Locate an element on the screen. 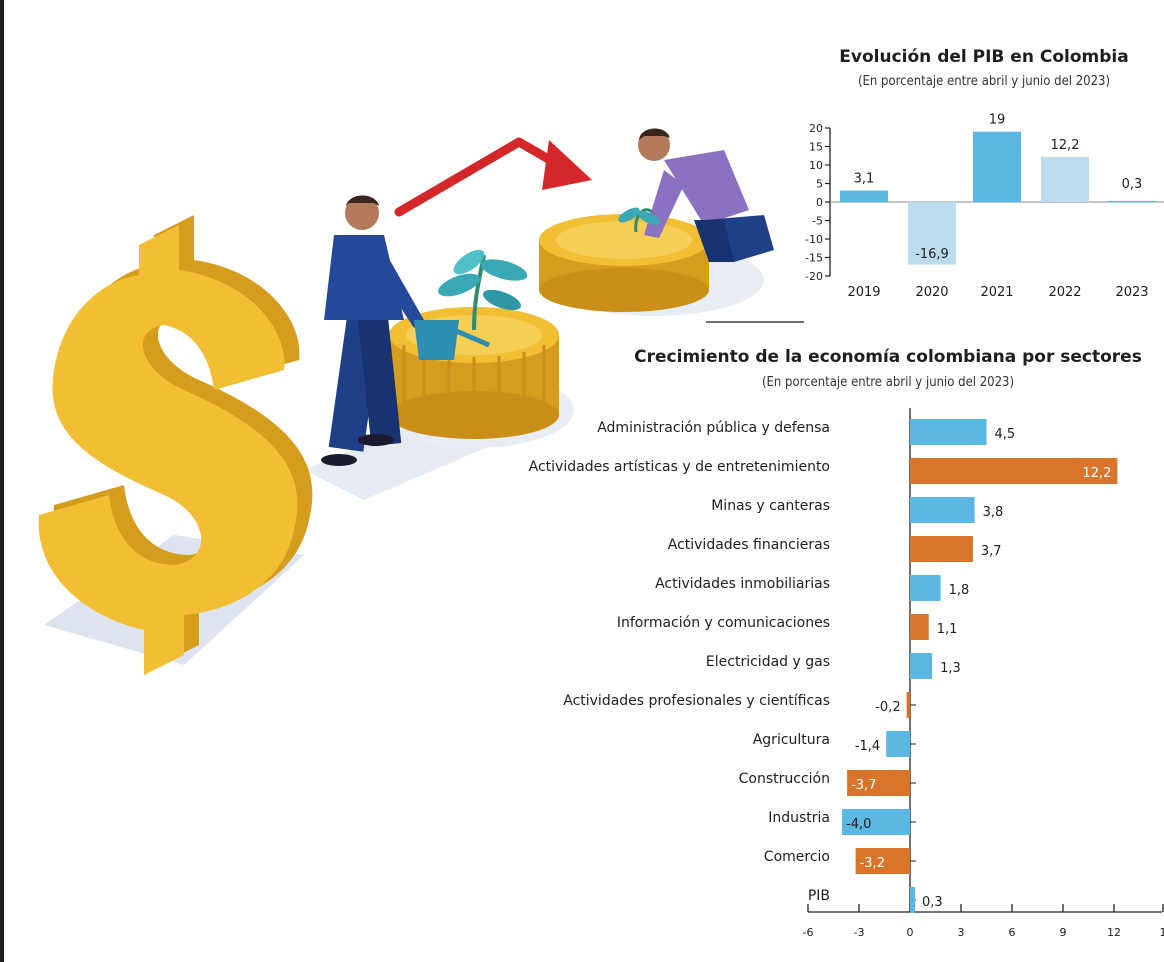 Image resolution: width=1164 pixels, height=962 pixels. data-label: -4,0 is located at coordinates (858, 824).